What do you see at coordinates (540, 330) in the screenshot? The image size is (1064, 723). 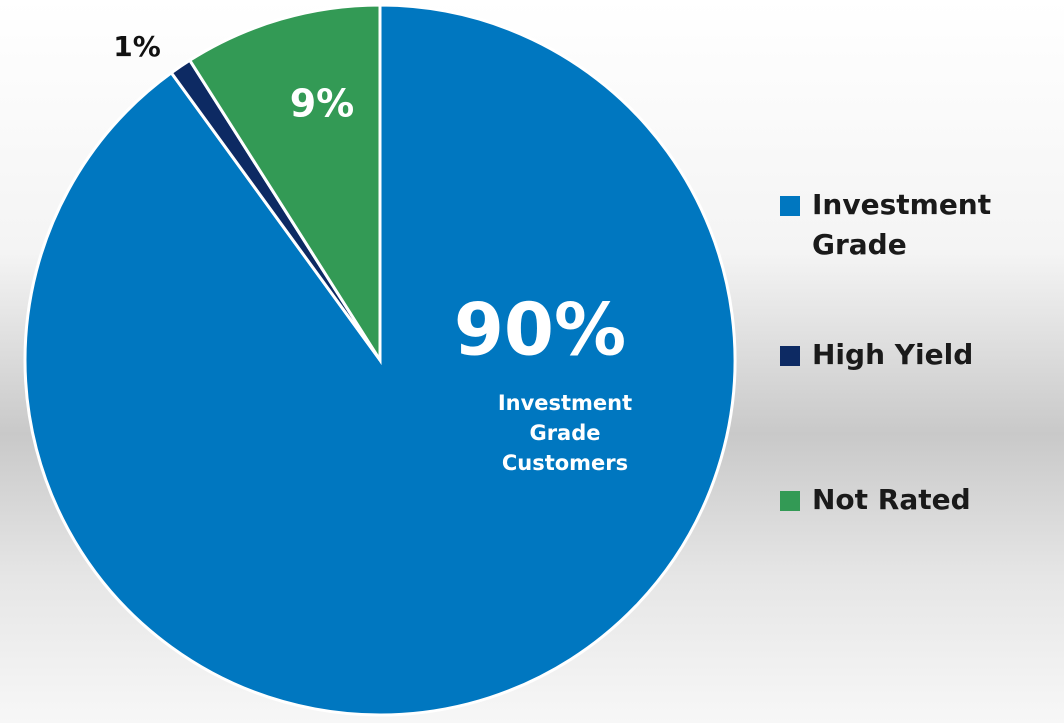 I see `data-label: 90%` at bounding box center [540, 330].